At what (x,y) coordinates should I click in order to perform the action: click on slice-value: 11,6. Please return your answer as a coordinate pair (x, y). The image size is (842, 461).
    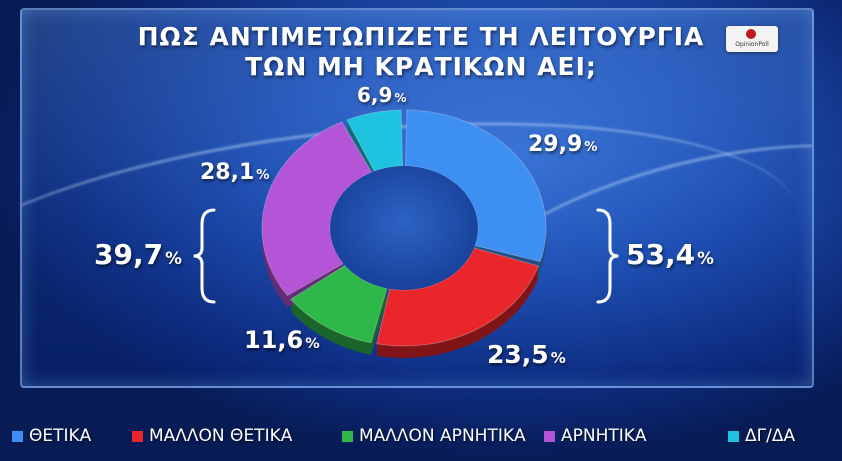
    Looking at the image, I should click on (274, 340).